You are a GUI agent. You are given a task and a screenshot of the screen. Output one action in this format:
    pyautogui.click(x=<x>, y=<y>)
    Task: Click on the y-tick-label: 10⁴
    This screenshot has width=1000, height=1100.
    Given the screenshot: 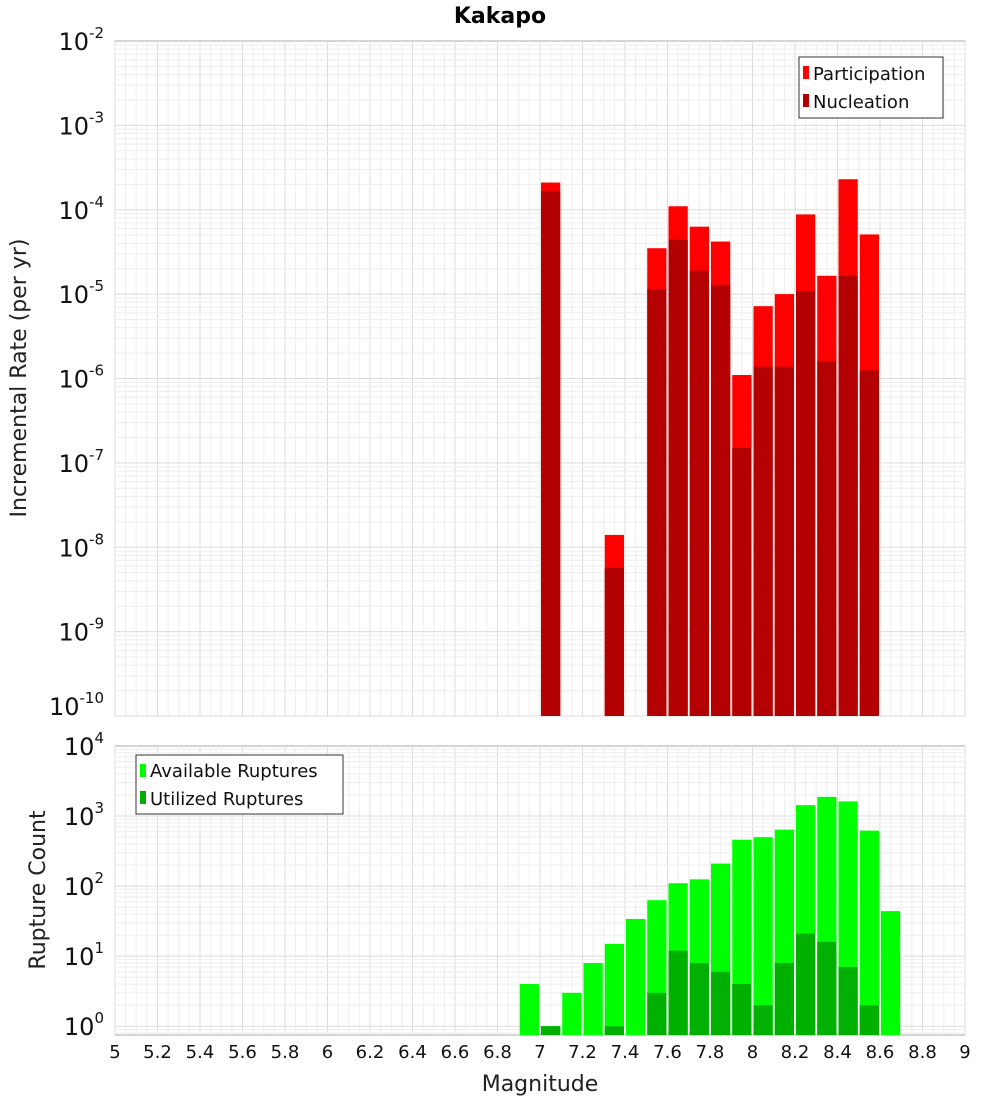 What is the action you would take?
    pyautogui.click(x=84, y=745)
    